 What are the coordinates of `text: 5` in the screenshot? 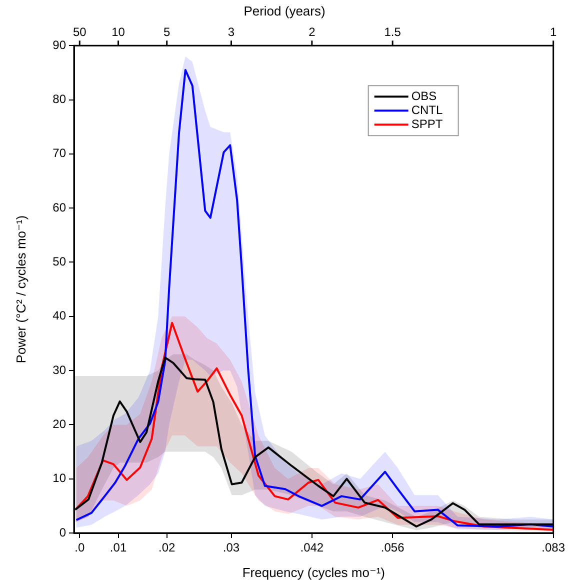 It's located at (167, 31).